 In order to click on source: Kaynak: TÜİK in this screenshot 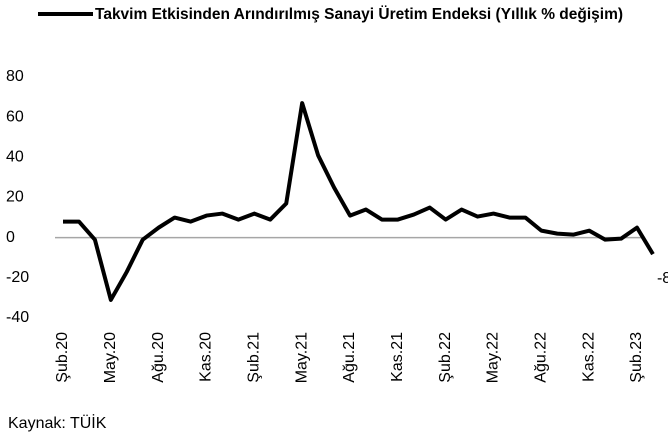, I will do `click(57, 422)`.